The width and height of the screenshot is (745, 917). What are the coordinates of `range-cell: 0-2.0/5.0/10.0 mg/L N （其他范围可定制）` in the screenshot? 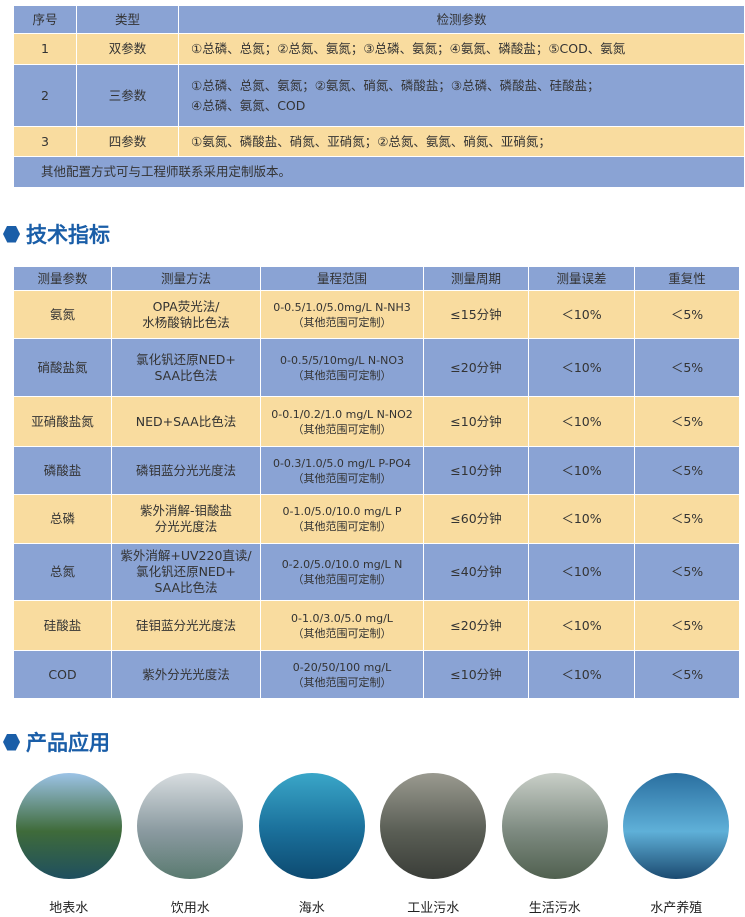 It's located at (342, 572).